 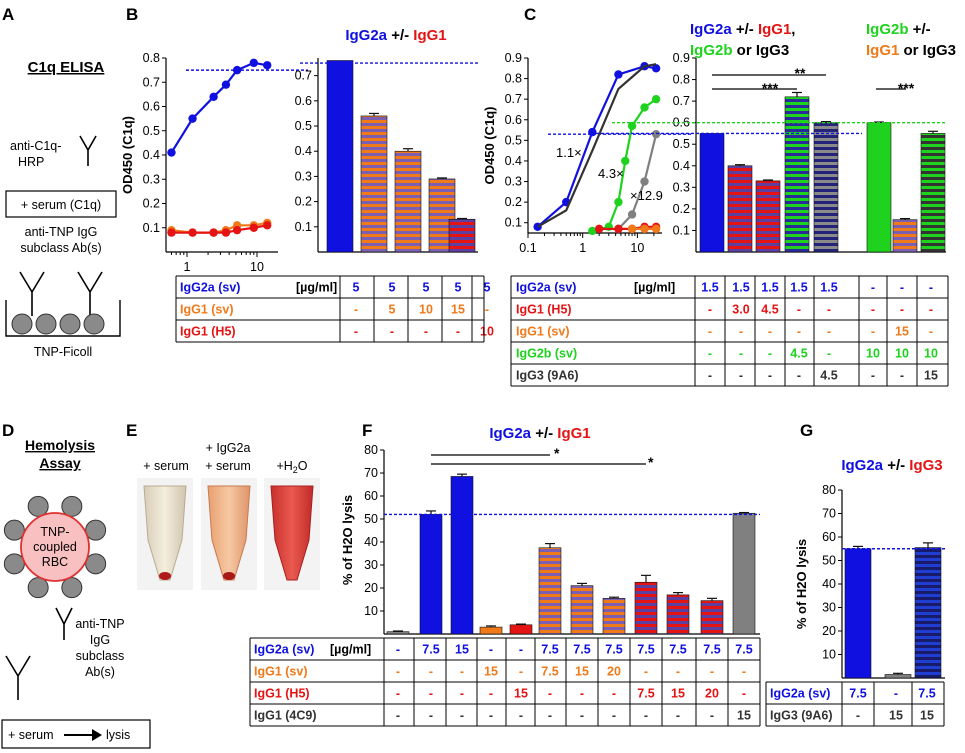 I want to click on hrp-label-line1: anti-C1q-, so click(x=35, y=146).